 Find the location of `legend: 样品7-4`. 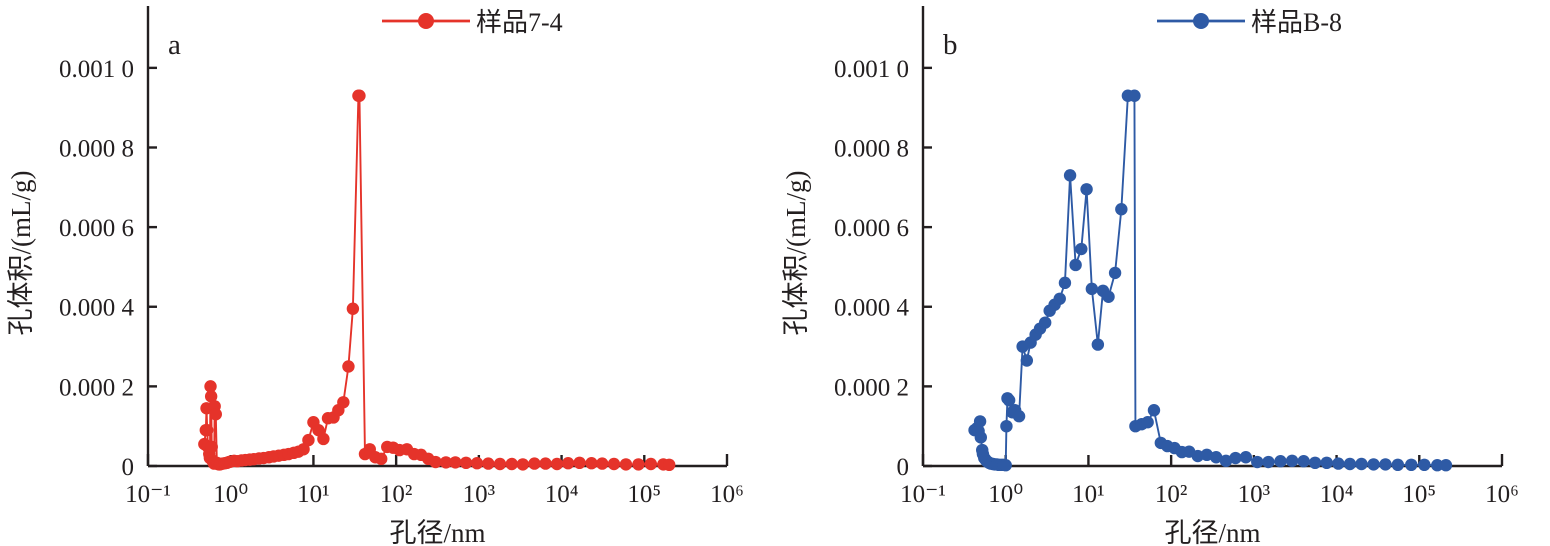

legend: 样品7-4 is located at coordinates (472, 22).